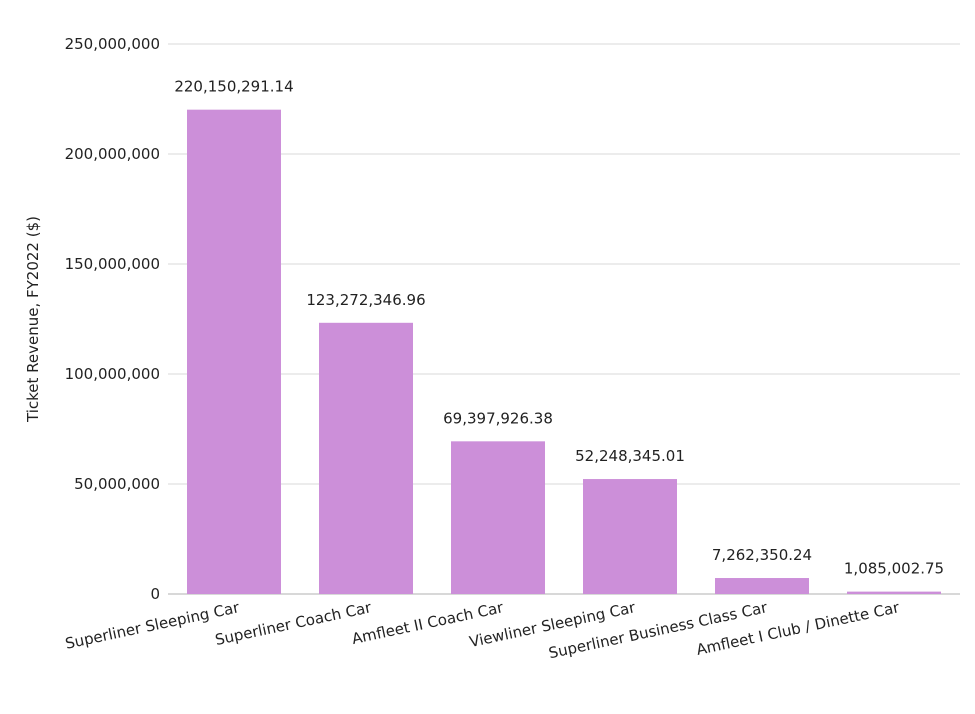 This screenshot has height=714, width=975. What do you see at coordinates (153, 625) in the screenshot?
I see `x-tick-label: Superliner Sleeping Car` at bounding box center [153, 625].